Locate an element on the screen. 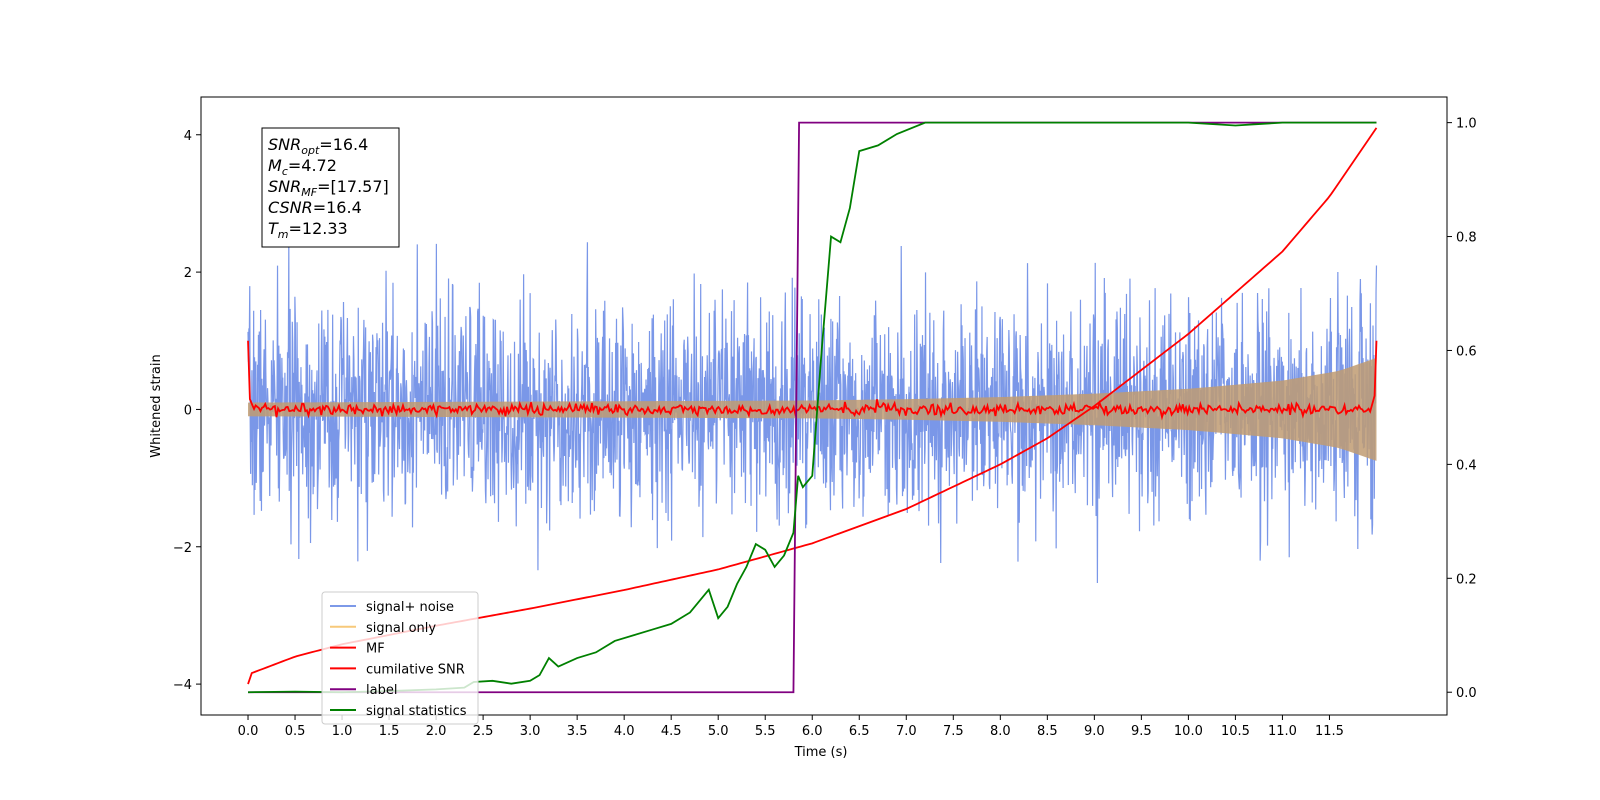 The image size is (1600, 800). x-axis-label: Time (s) is located at coordinates (821, 752).